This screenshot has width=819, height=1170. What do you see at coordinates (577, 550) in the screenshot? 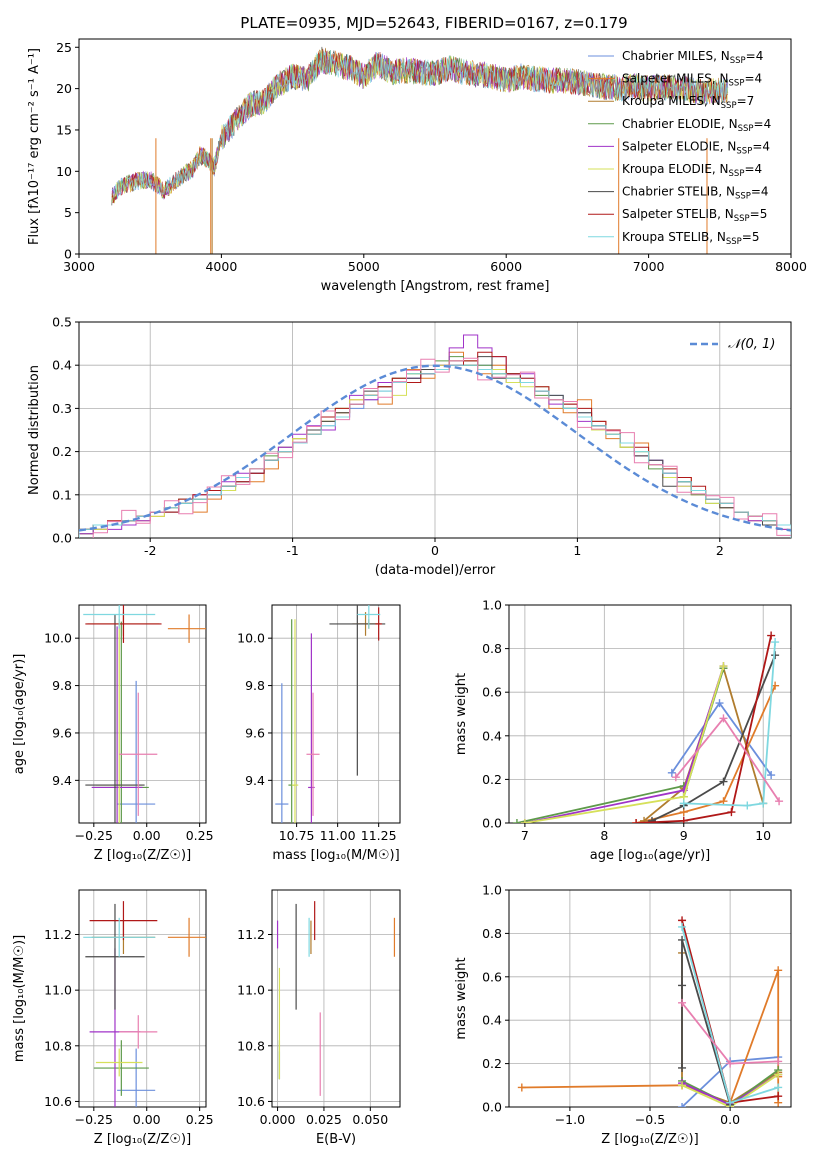
I see `x-tick-label: 1` at bounding box center [577, 550].